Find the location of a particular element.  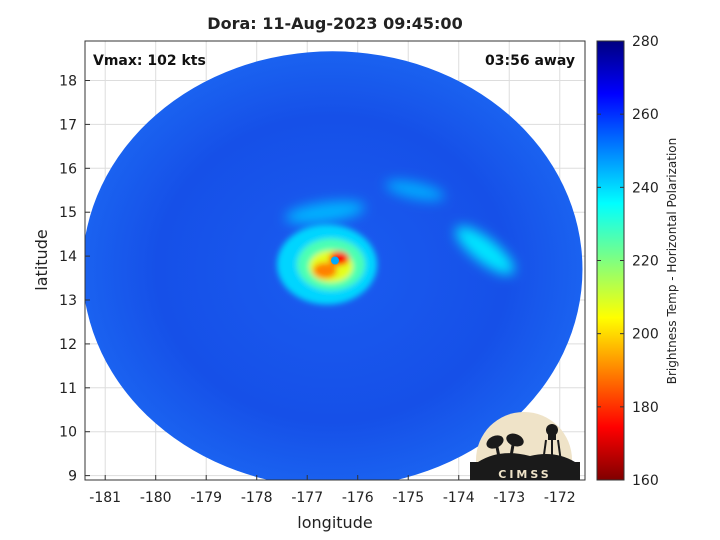

x-tick-label: -174 is located at coordinates (459, 498).